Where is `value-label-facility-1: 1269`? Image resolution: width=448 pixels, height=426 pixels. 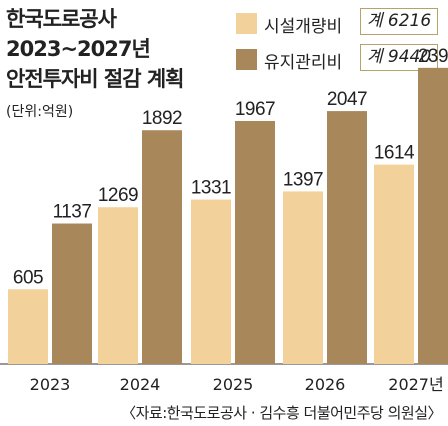
value-label-facility-1: 1269 is located at coordinates (118, 195).